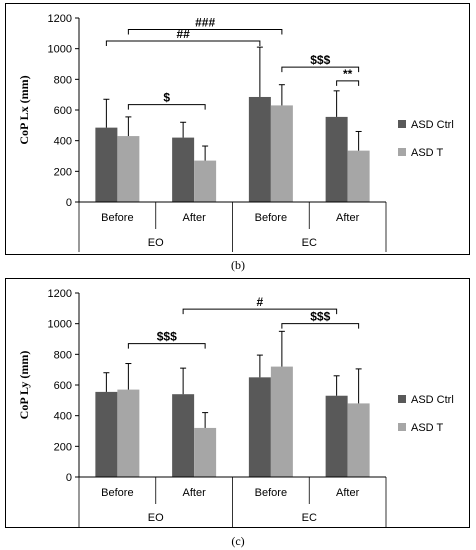  What do you see at coordinates (348, 74) in the screenshot?
I see `significance-label: **` at bounding box center [348, 74].